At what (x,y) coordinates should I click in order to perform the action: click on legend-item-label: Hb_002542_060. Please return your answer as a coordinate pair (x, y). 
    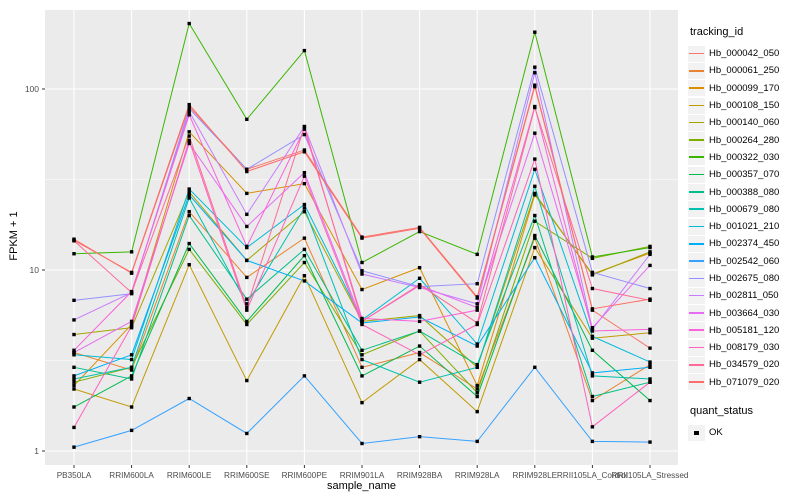
    Looking at the image, I should click on (744, 261).